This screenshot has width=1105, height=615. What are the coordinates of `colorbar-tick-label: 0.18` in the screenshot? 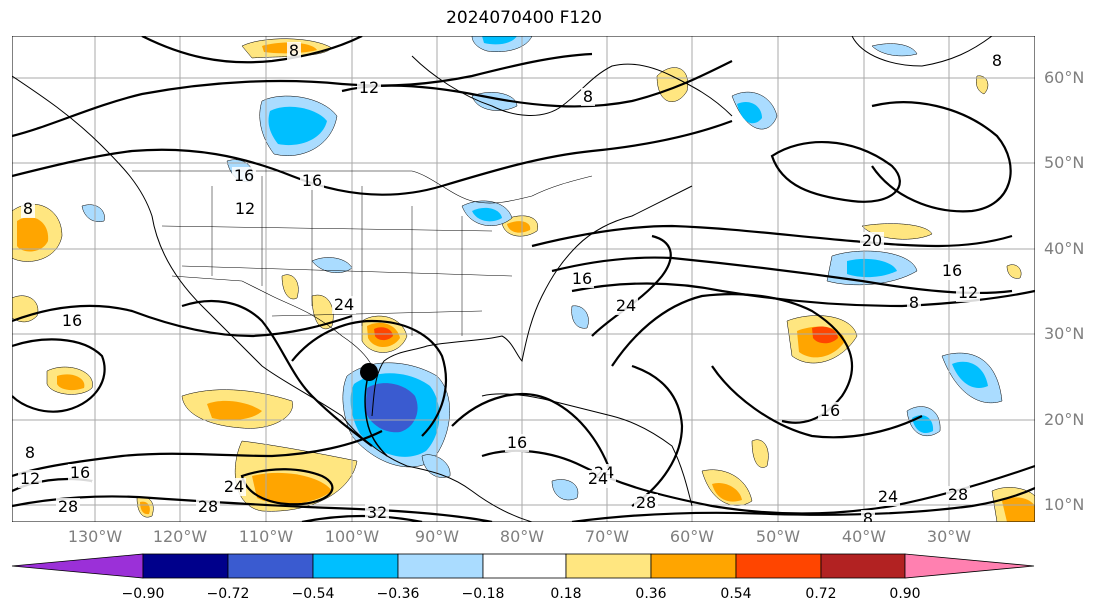 It's located at (566, 594).